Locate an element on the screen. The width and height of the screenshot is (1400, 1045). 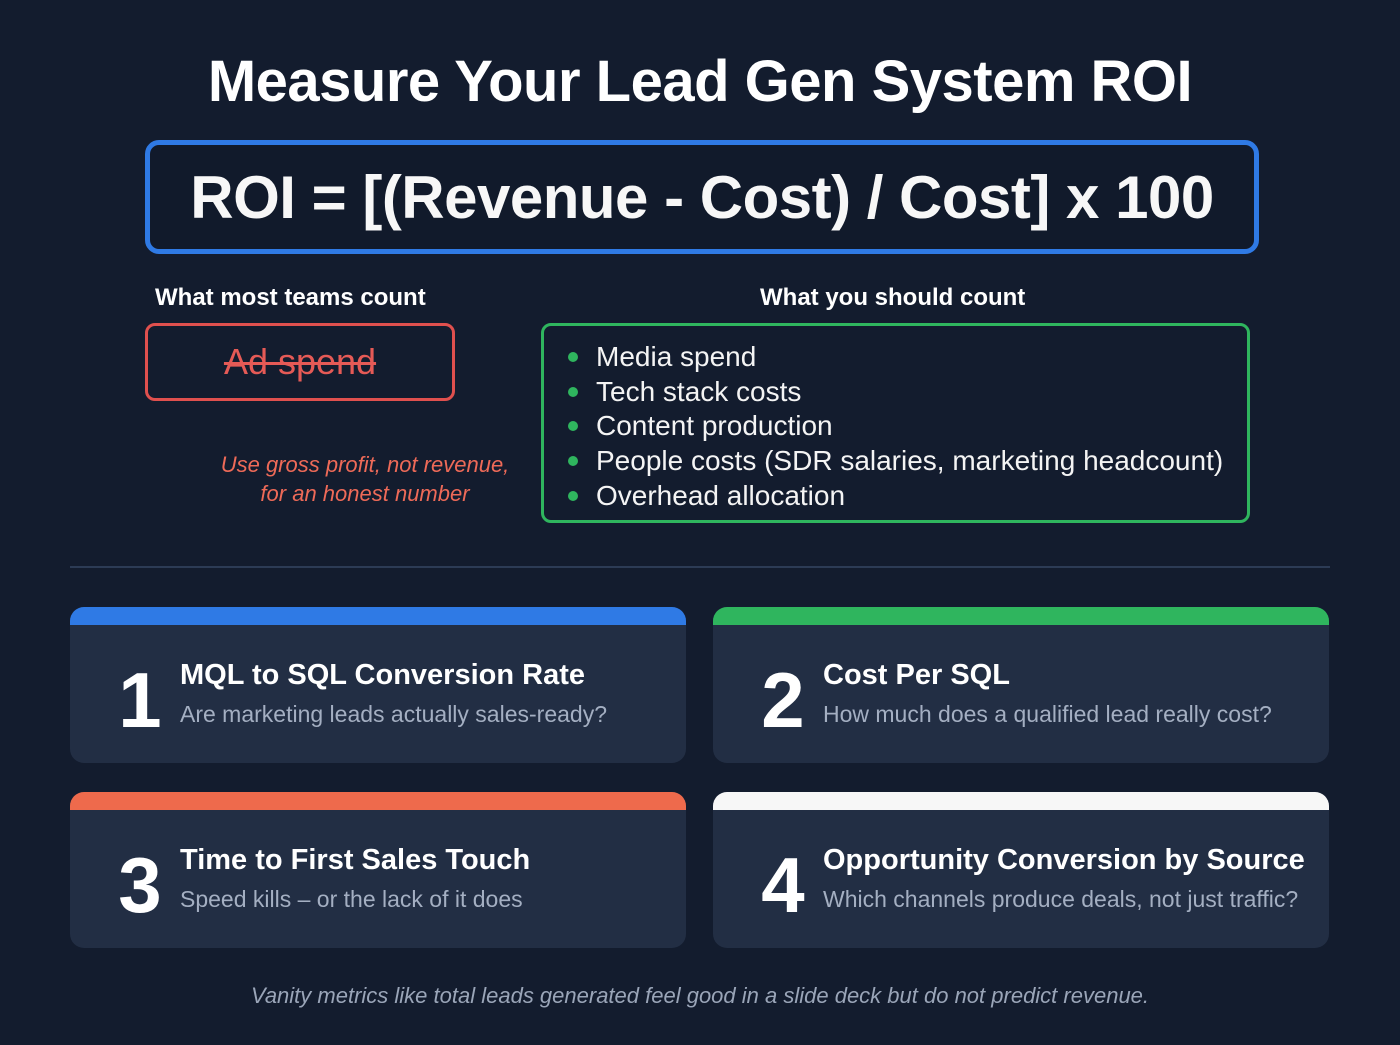
card-number: 3 is located at coordinates (140, 885).